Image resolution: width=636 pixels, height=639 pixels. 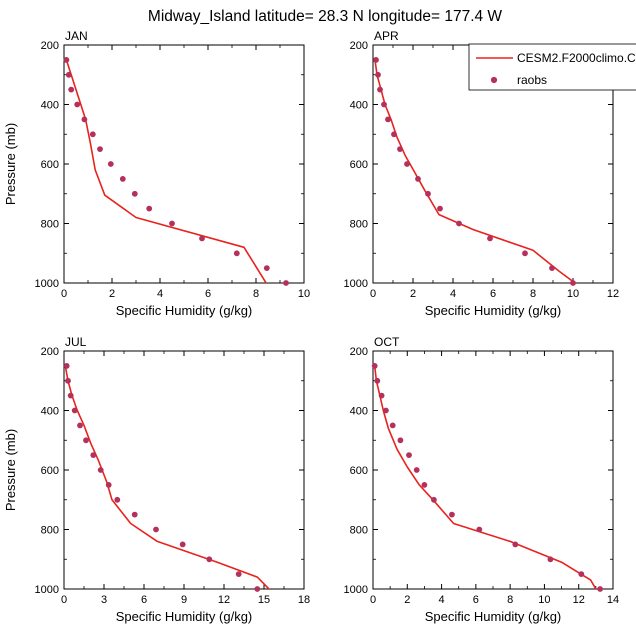 I want to click on y-tick-label: 1000, so click(x=356, y=284).